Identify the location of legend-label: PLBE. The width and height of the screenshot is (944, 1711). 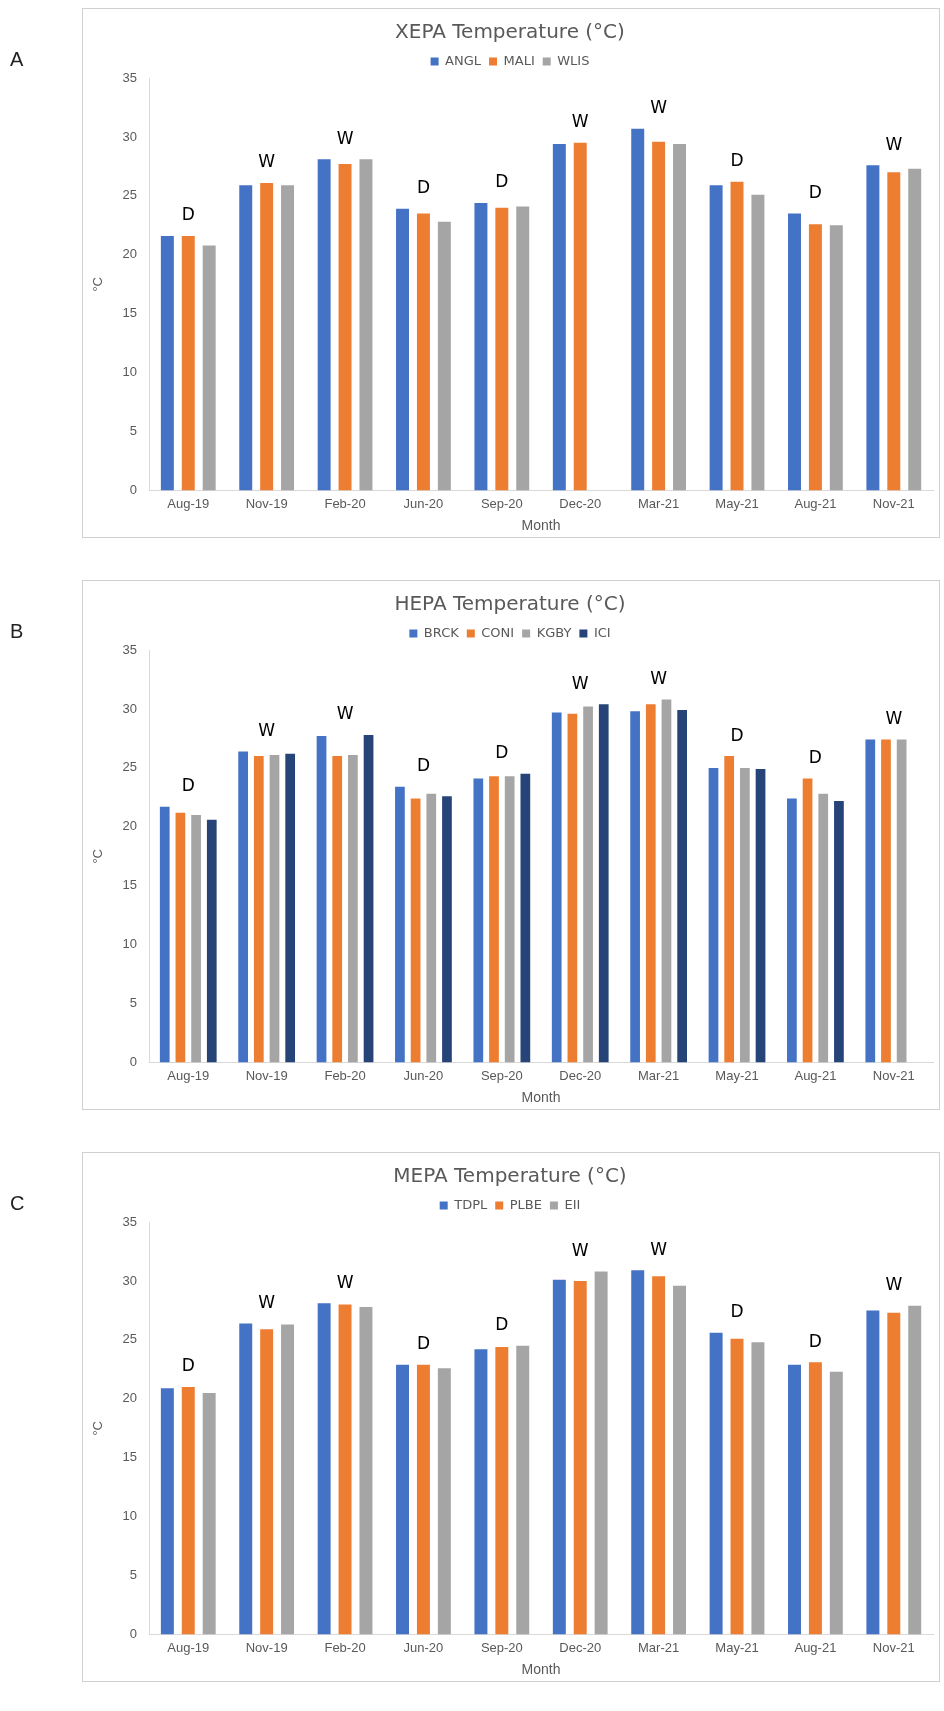
(525, 1204).